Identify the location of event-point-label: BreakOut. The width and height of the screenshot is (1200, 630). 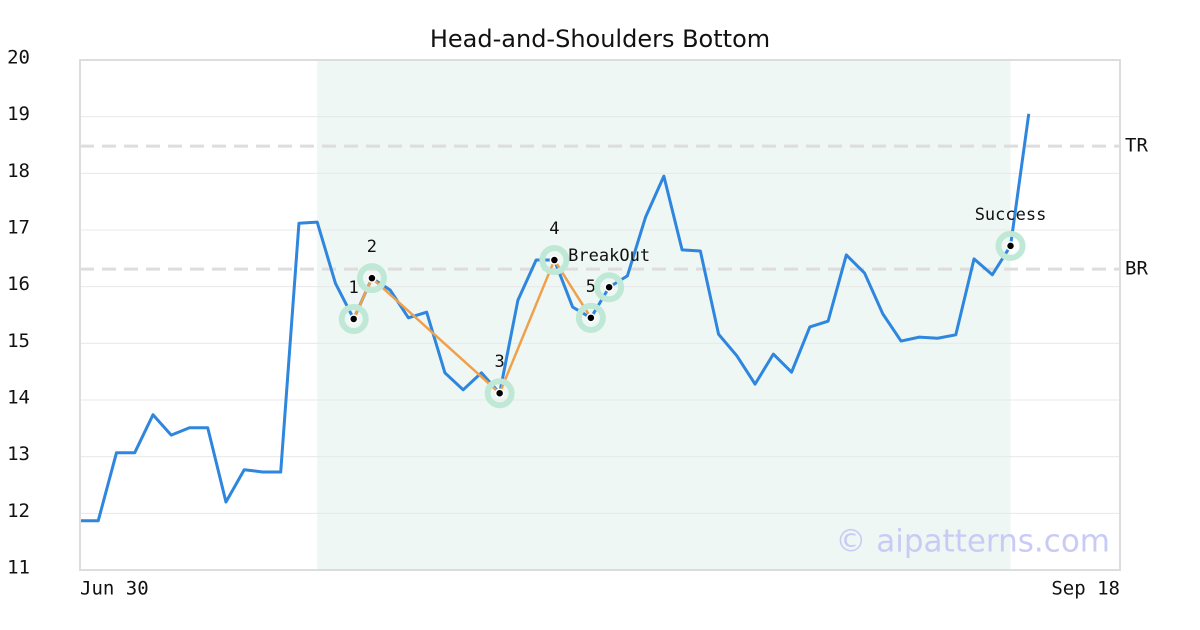
(609, 256).